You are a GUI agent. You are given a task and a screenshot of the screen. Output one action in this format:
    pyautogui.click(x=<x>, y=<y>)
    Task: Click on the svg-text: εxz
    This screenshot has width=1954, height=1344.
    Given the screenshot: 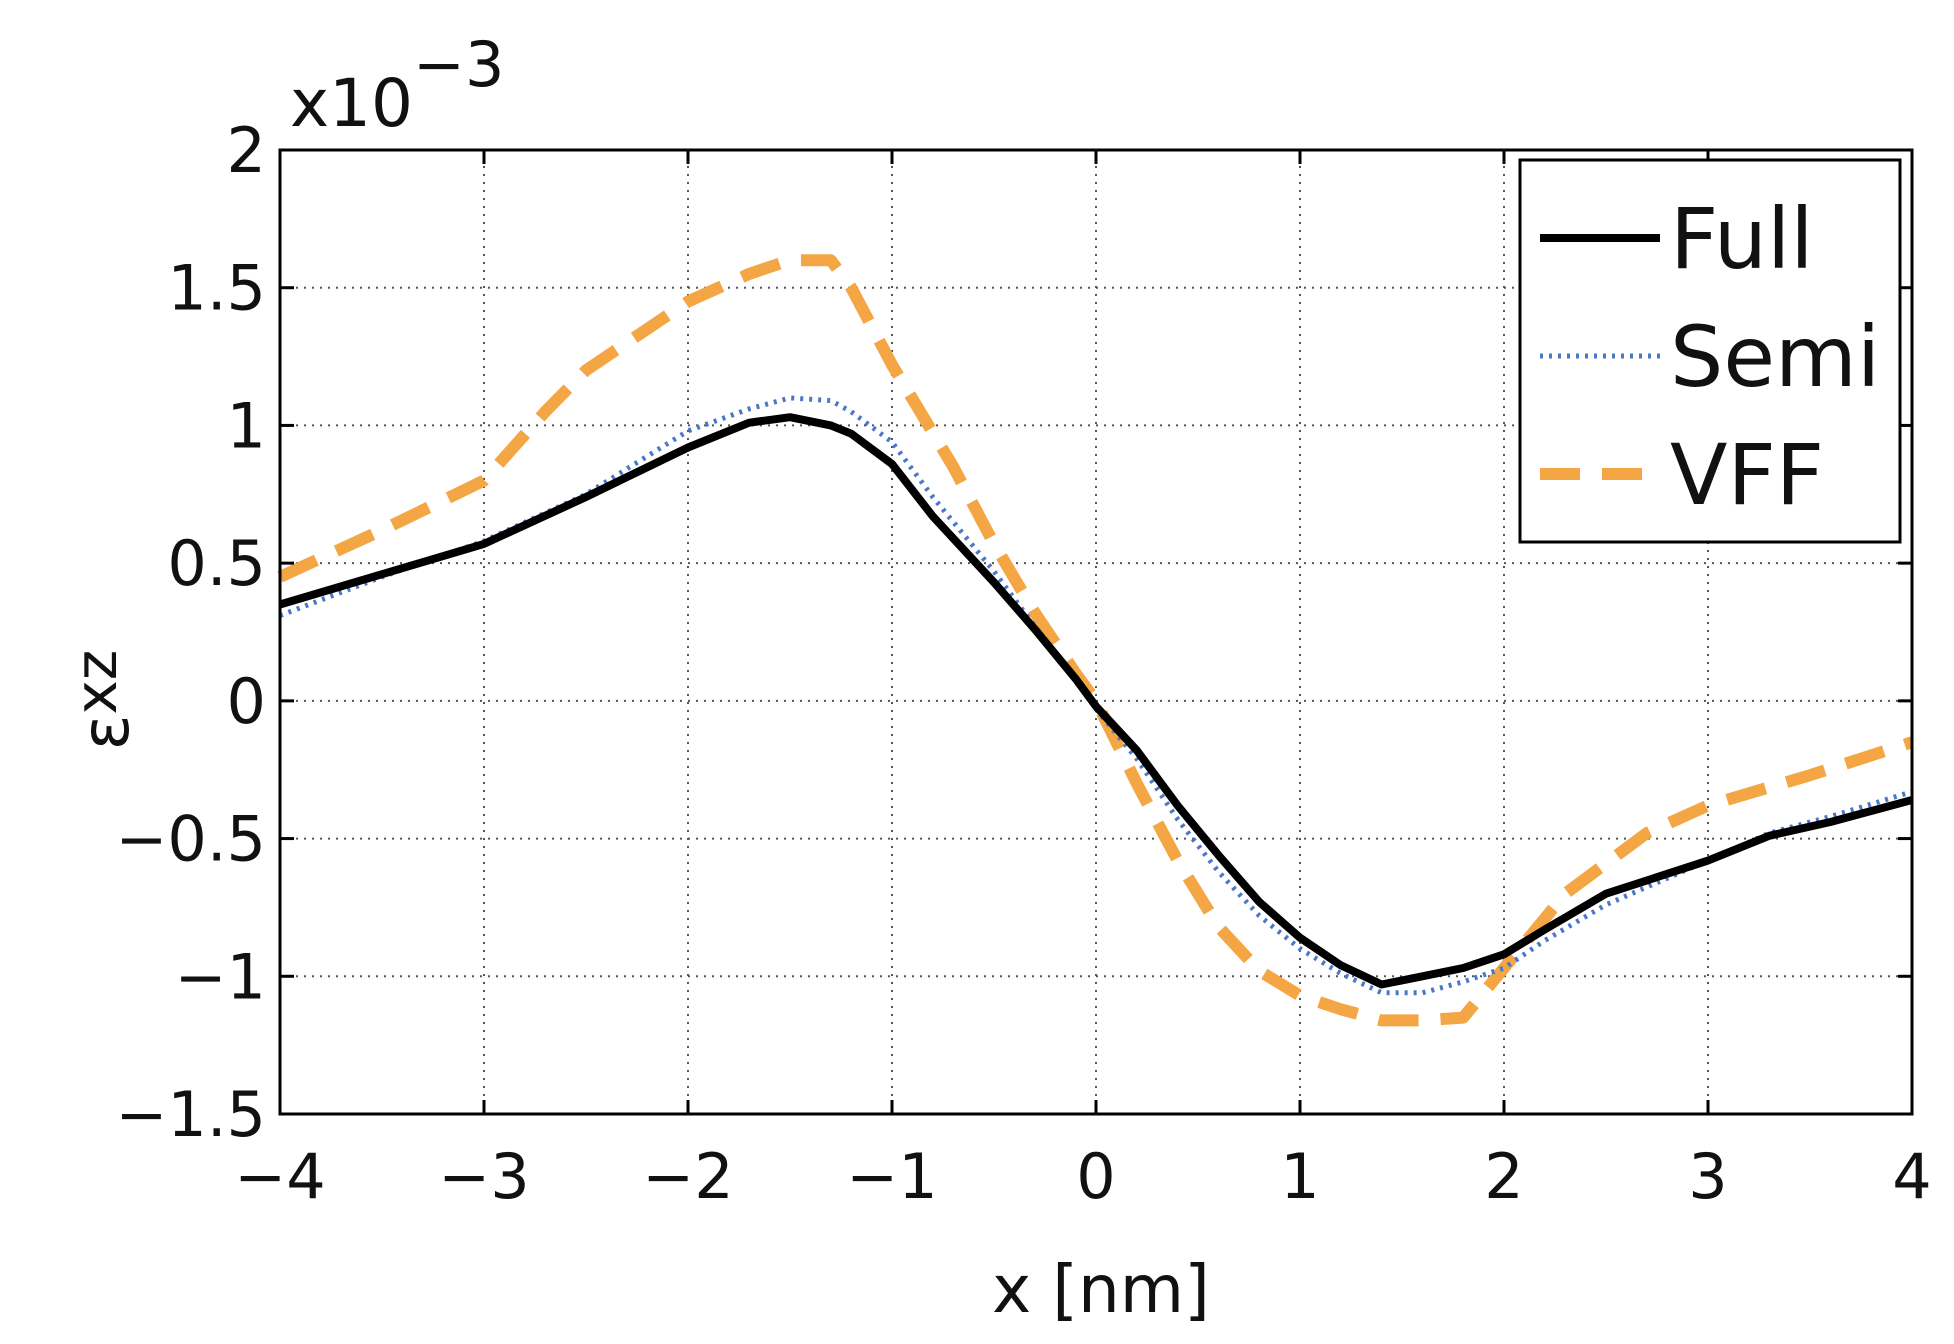 What is the action you would take?
    pyautogui.click(x=103, y=700)
    